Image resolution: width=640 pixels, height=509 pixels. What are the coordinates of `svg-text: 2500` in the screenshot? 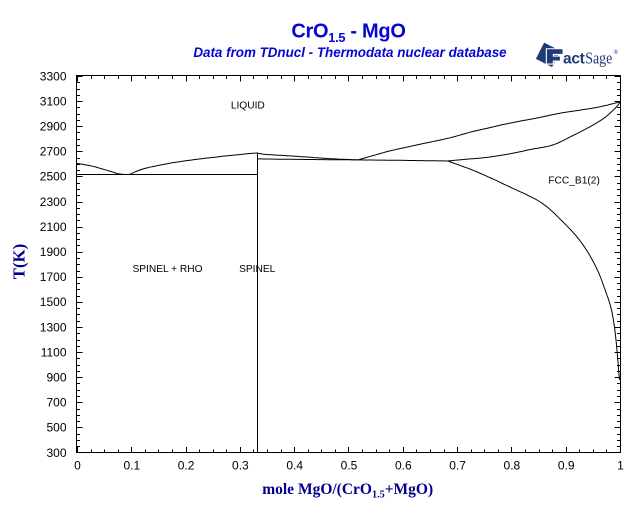 It's located at (53, 177).